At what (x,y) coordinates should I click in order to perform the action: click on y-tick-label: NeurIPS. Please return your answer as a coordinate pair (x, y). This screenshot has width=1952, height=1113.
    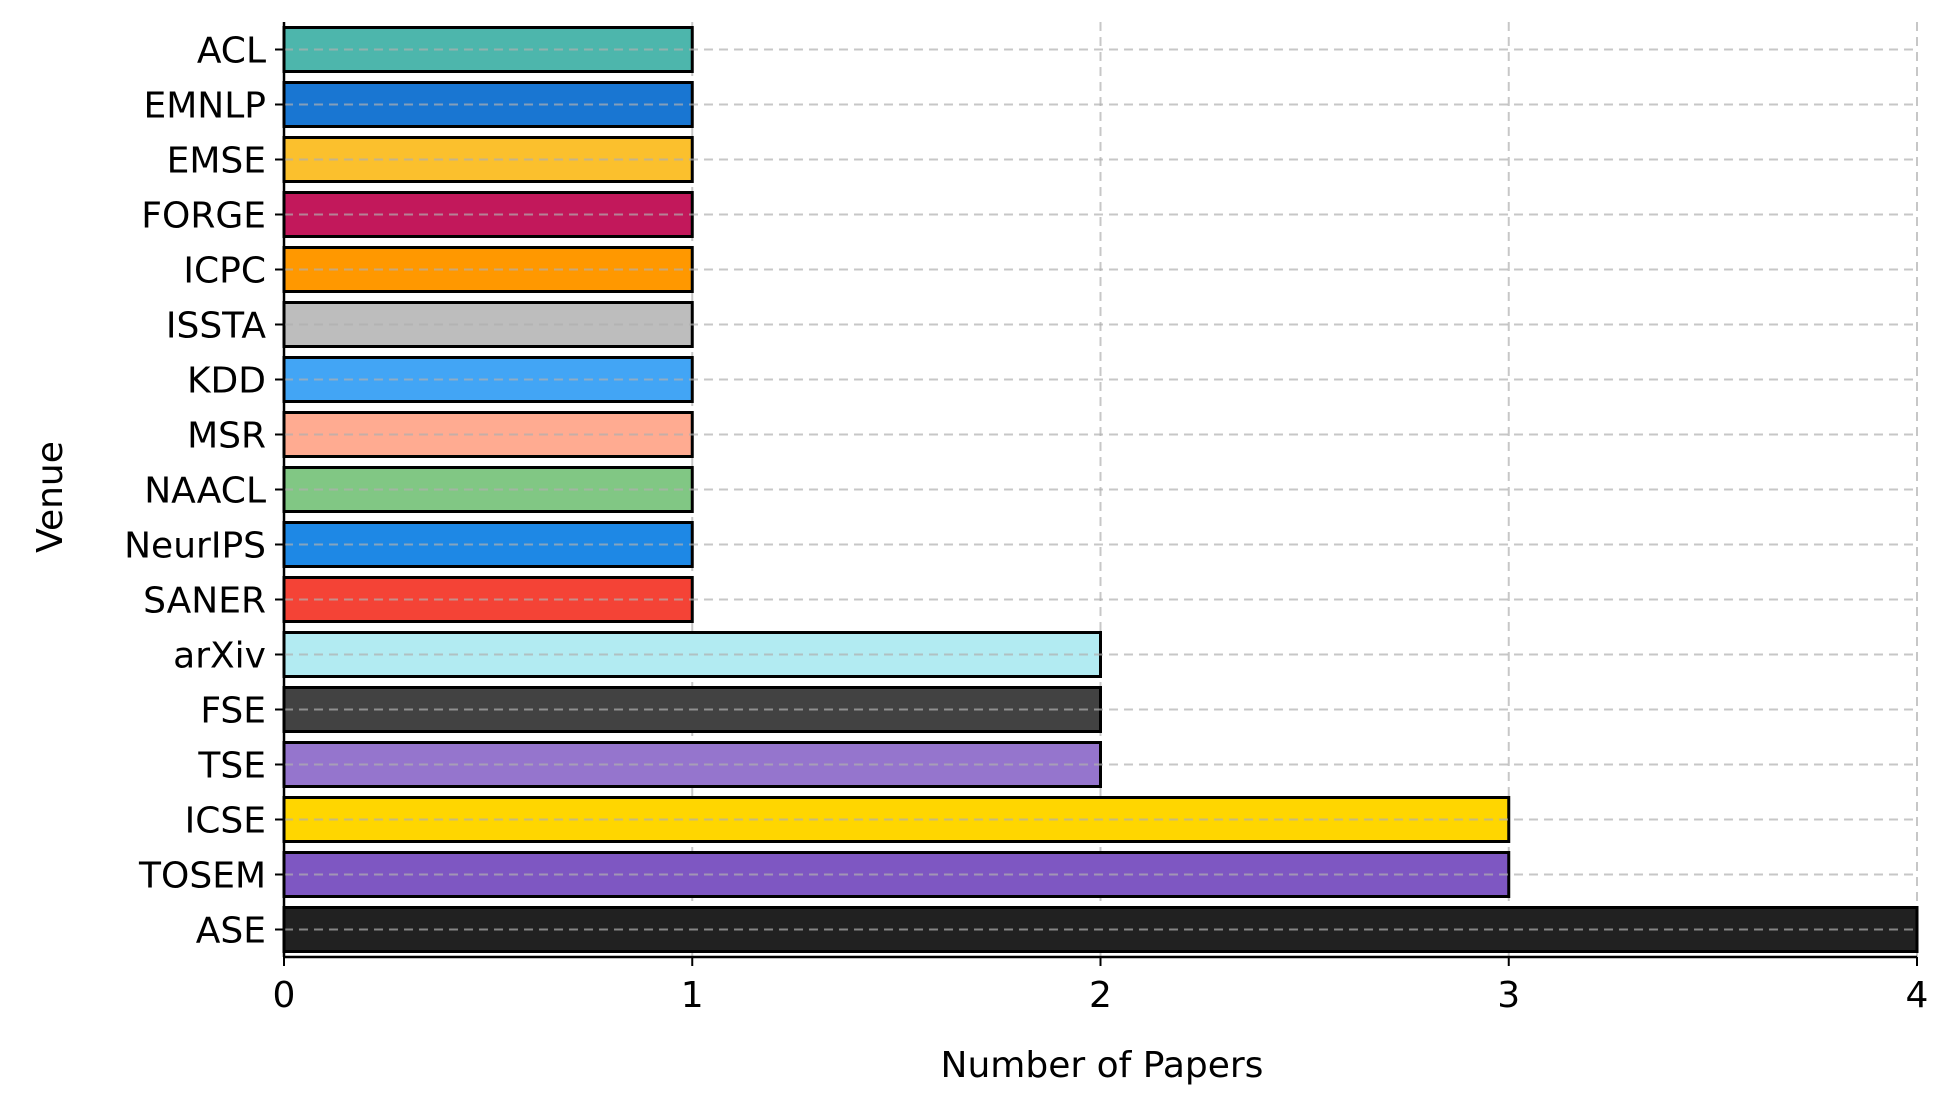
    Looking at the image, I should click on (195, 546).